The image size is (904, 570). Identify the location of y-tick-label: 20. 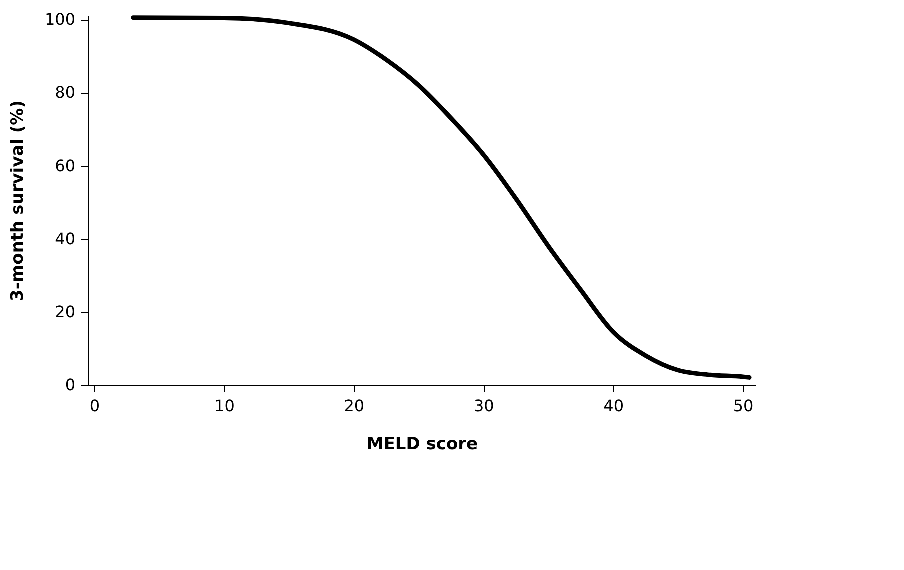
(65, 312).